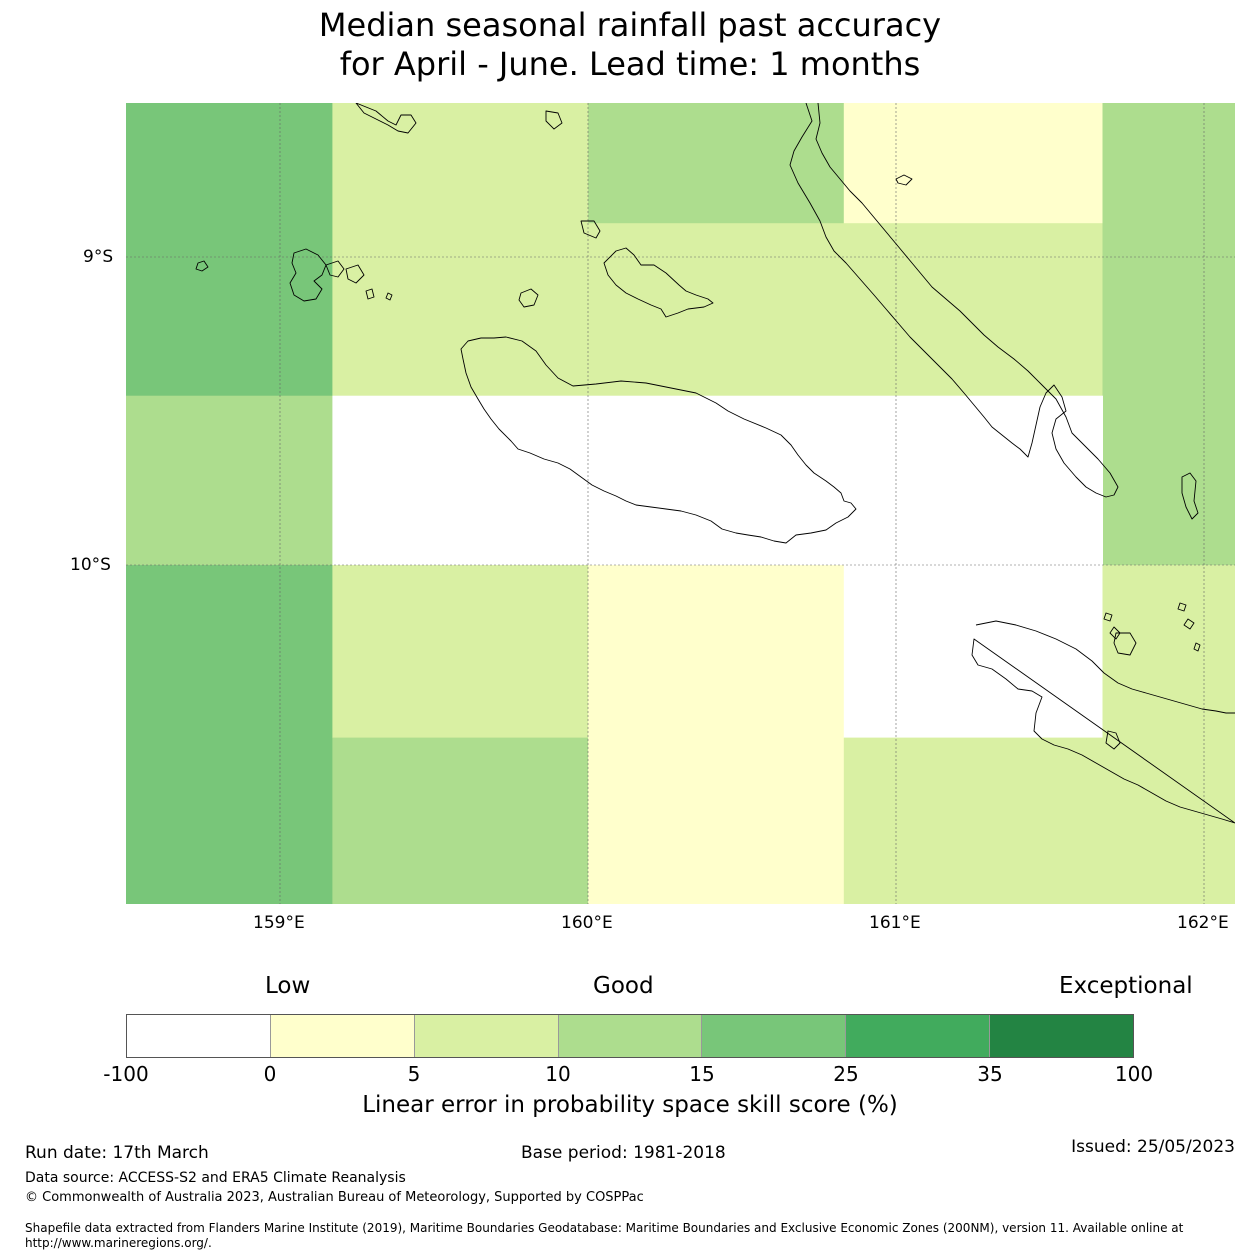 The height and width of the screenshot is (1260, 1260). What do you see at coordinates (990, 1074) in the screenshot?
I see `colorbar-tick: 35` at bounding box center [990, 1074].